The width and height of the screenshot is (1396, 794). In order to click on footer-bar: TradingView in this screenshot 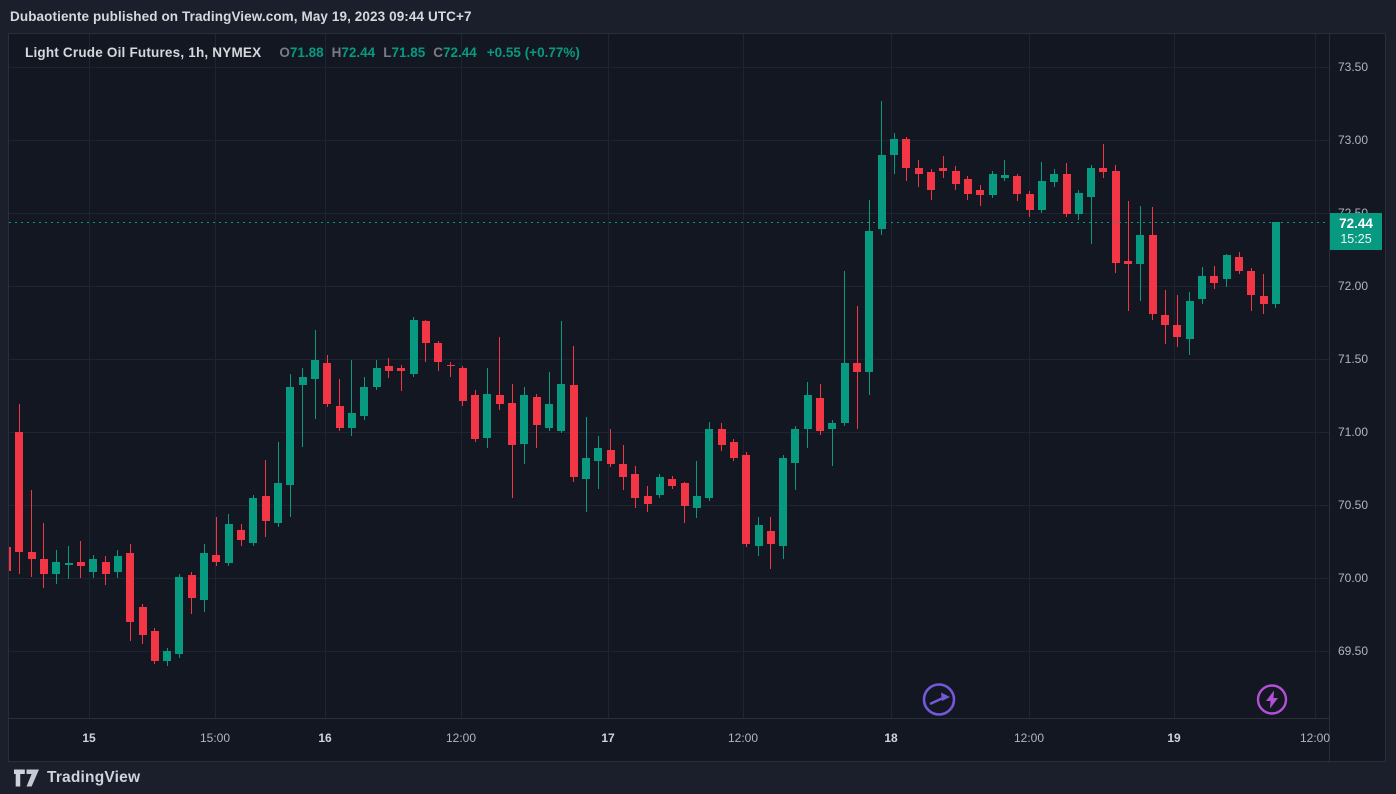, I will do `click(698, 778)`.